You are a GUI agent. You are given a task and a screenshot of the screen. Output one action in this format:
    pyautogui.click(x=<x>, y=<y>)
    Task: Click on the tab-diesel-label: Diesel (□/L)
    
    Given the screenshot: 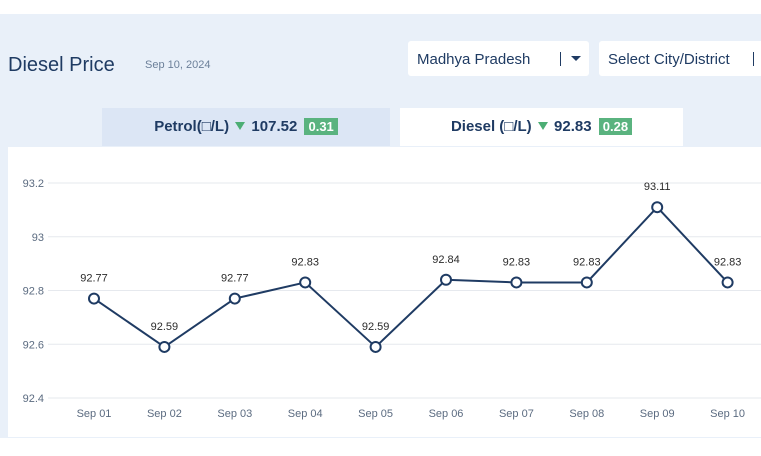 What is the action you would take?
    pyautogui.click(x=491, y=126)
    